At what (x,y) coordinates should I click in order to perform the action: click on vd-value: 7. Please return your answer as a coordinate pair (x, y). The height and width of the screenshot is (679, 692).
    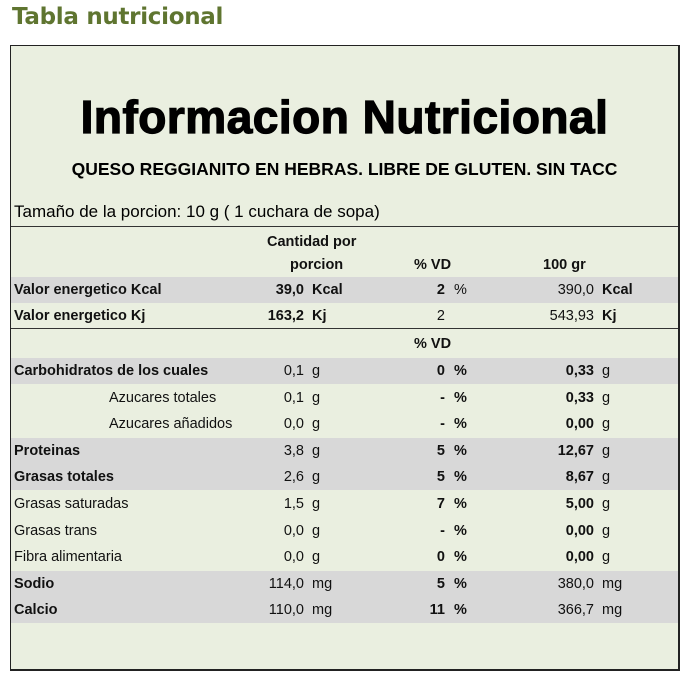
    Looking at the image, I should click on (440, 504).